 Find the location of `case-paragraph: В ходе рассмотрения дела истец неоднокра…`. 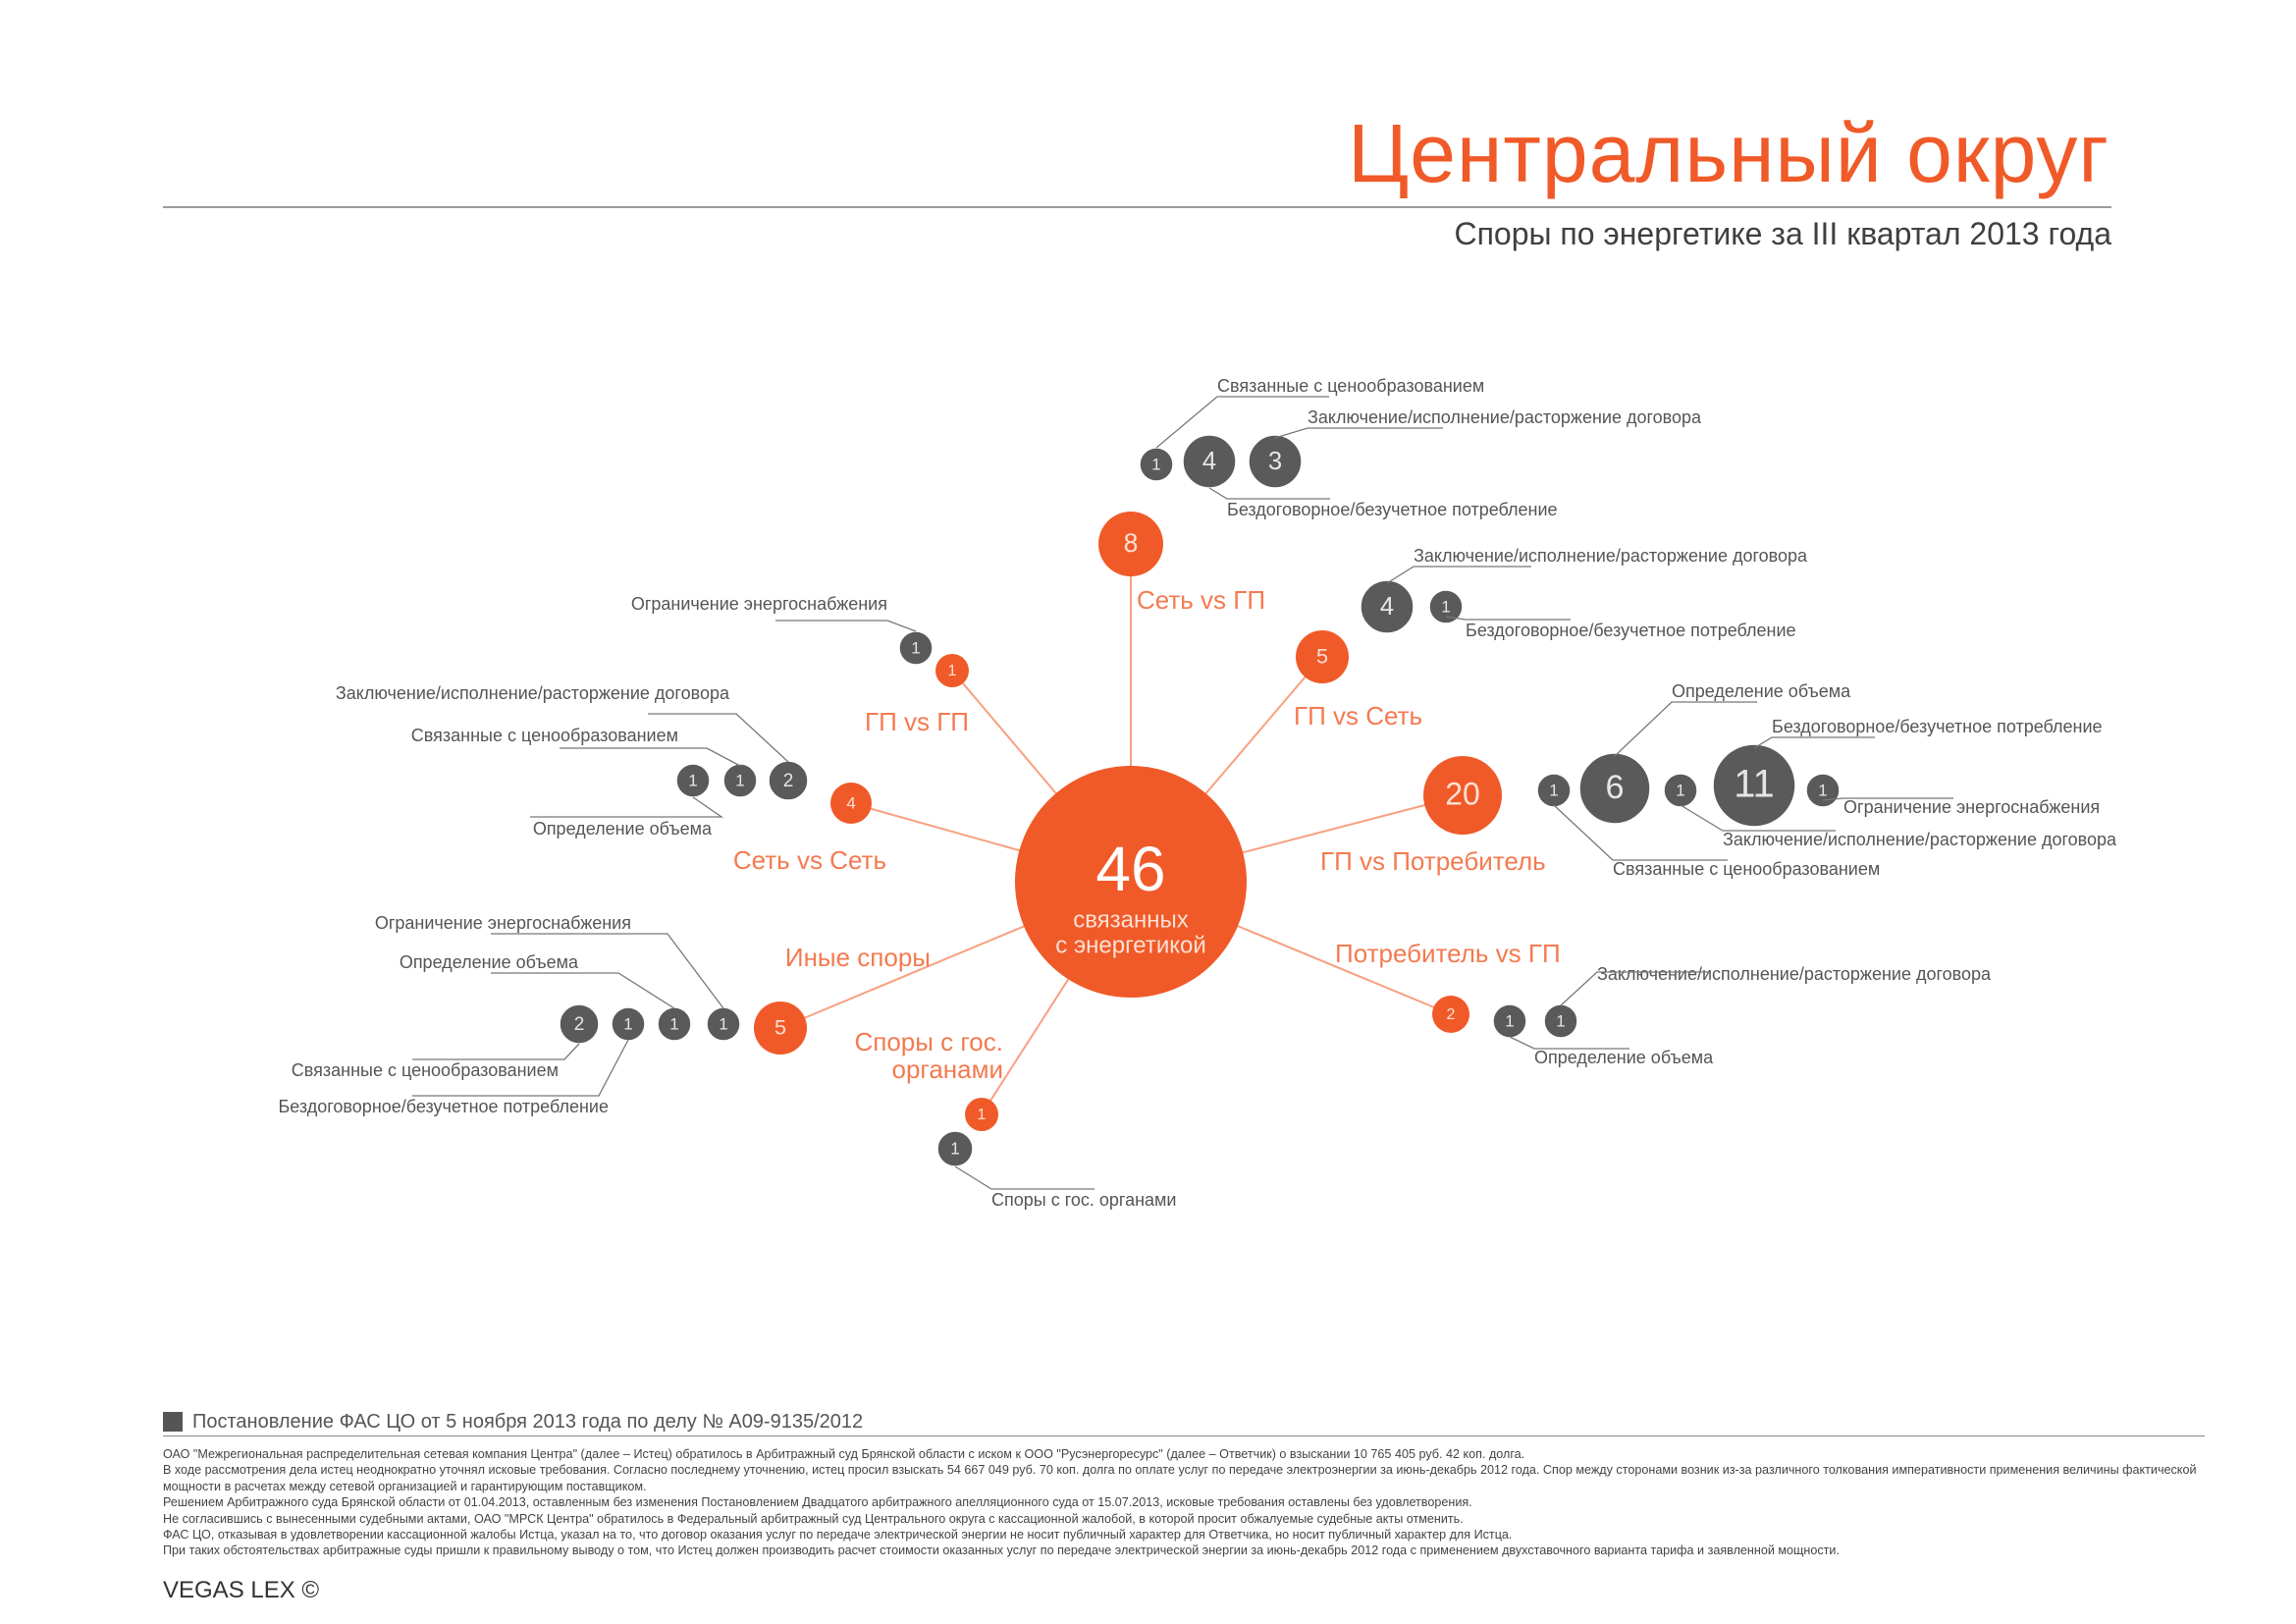

case-paragraph: В ходе рассмотрения дела истец неоднокра… is located at coordinates (1180, 1478).